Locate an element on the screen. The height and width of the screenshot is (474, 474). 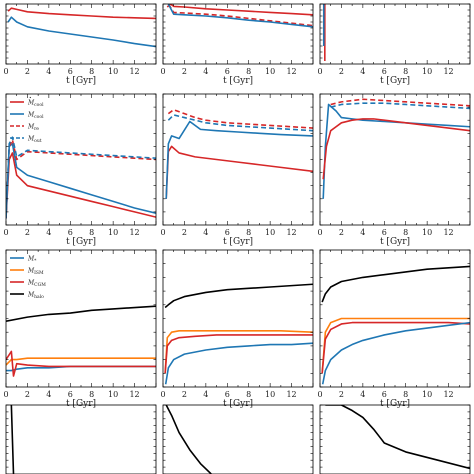
legend-label: Mout is located at coordinates (34, 140).